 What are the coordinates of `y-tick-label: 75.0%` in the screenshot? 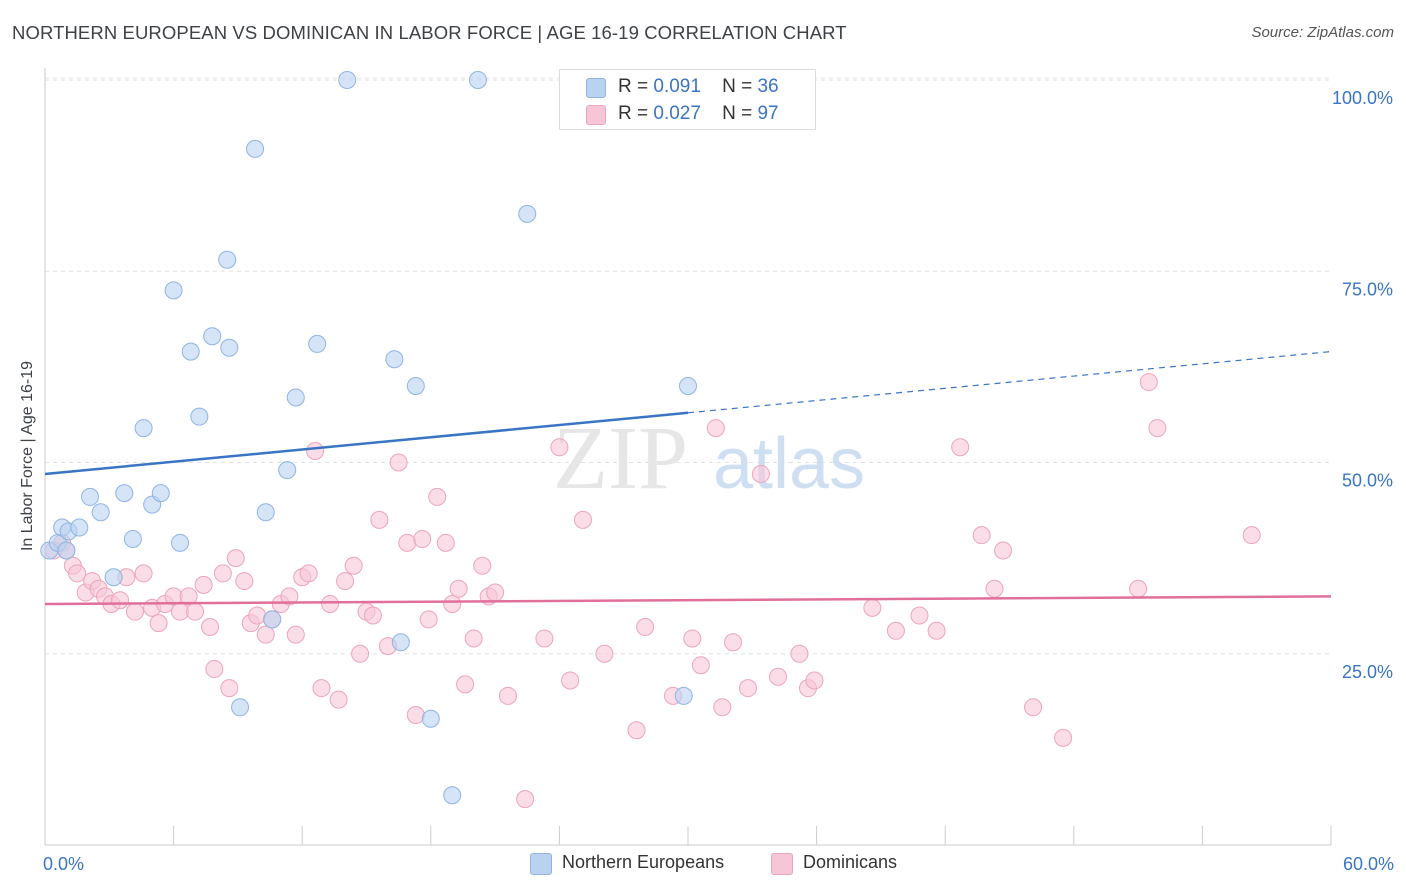 It's located at (1367, 289).